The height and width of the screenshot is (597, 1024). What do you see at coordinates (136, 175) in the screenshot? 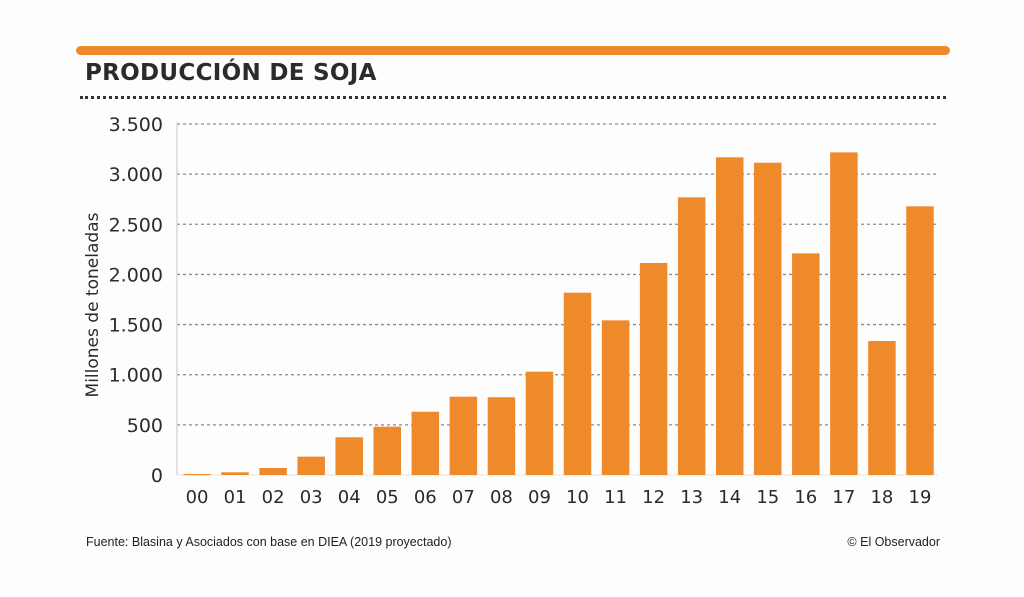
I see `y-tick-label: 3.000` at bounding box center [136, 175].